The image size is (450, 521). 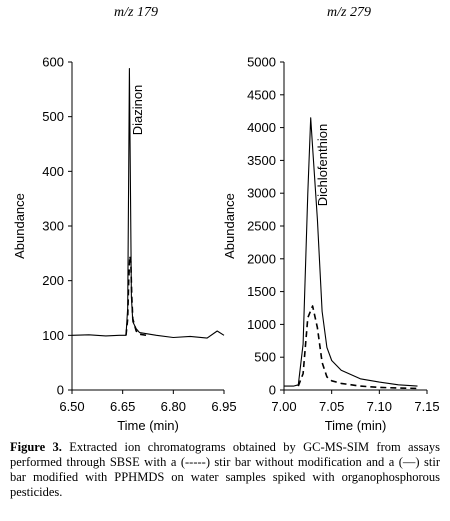 What do you see at coordinates (261, 62) in the screenshot?
I see `y-tick-label: 5000` at bounding box center [261, 62].